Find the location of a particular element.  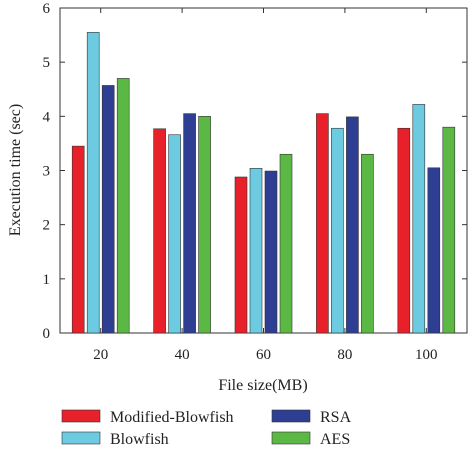

x-tick-label: 100 is located at coordinates (426, 355).